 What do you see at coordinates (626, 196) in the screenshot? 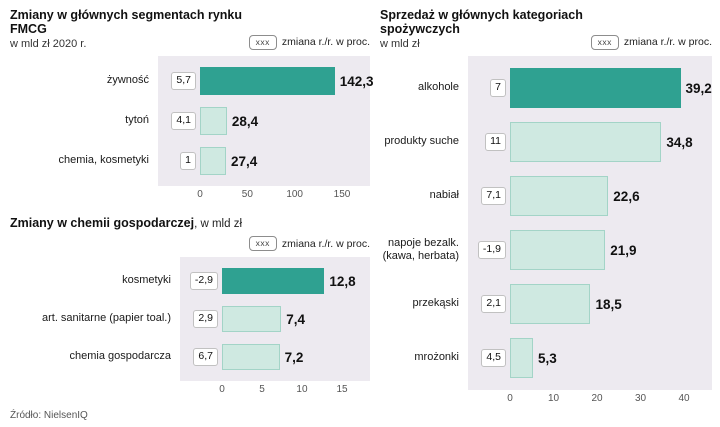
I see `bar-value: 22,6` at bounding box center [626, 196].